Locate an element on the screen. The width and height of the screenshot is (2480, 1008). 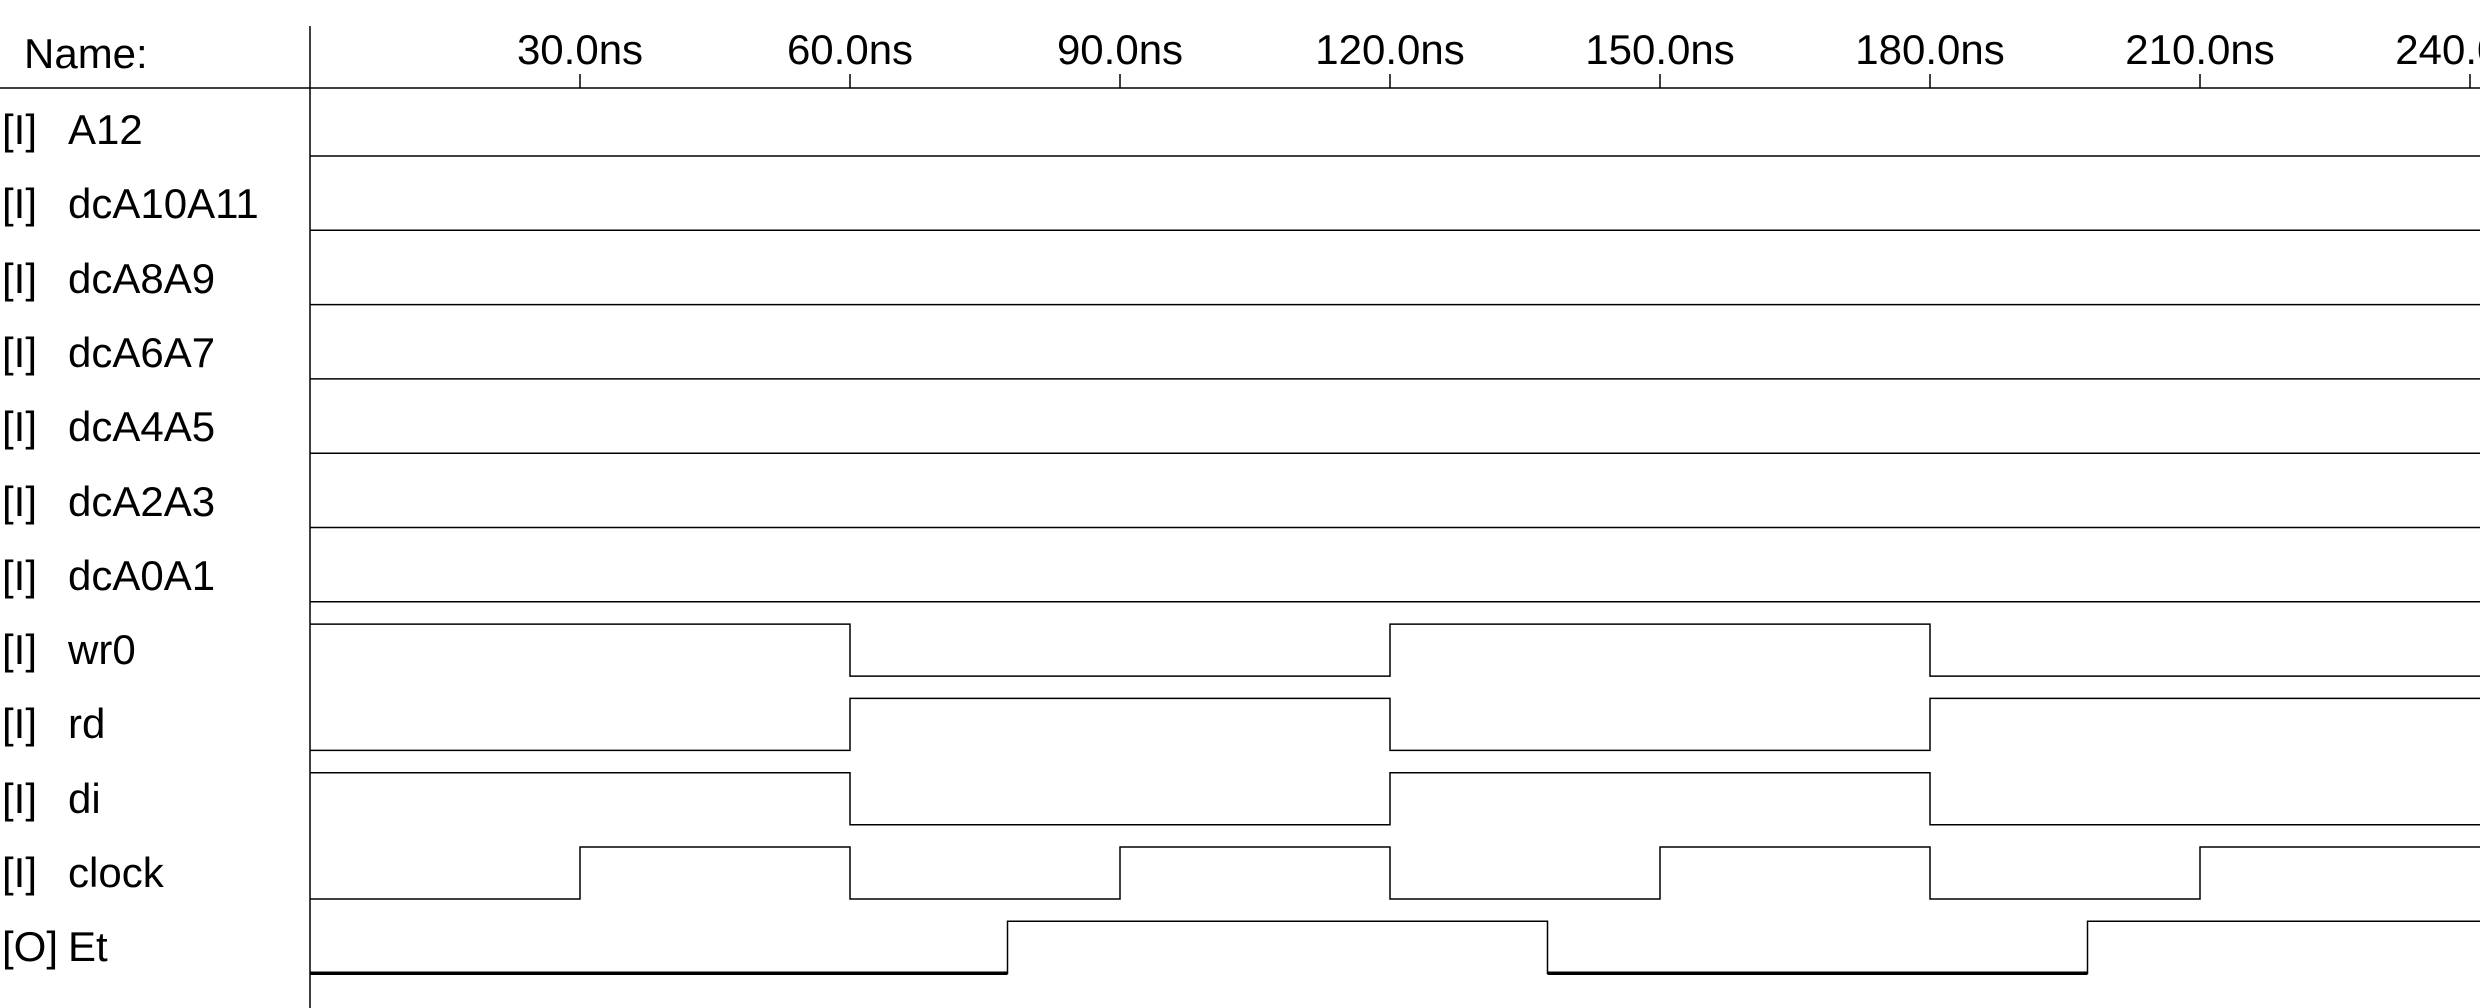
waveform-rd is located at coordinates (1395, 724).